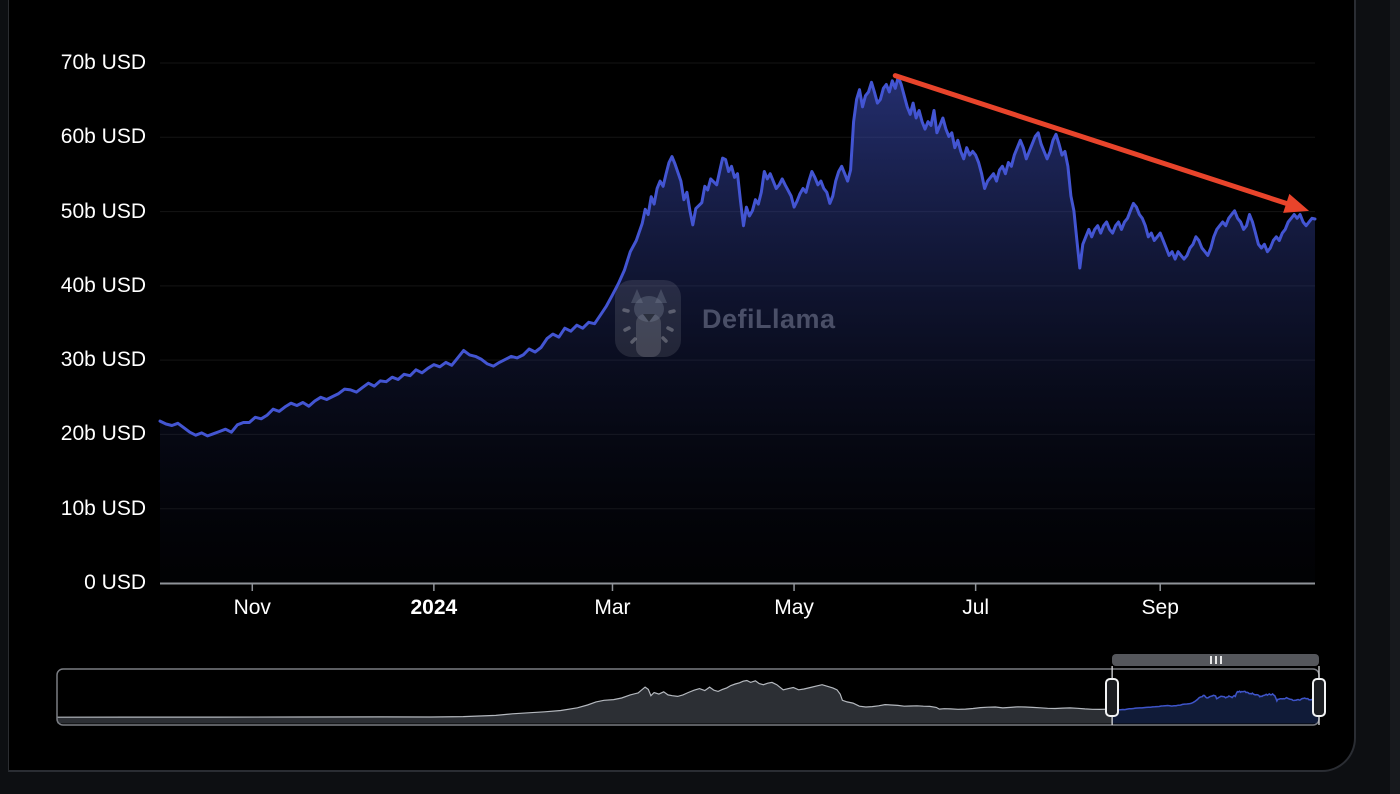 The image size is (1400, 794). Describe the element at coordinates (103, 211) in the screenshot. I see `y-axis-label: 50b USD` at that location.